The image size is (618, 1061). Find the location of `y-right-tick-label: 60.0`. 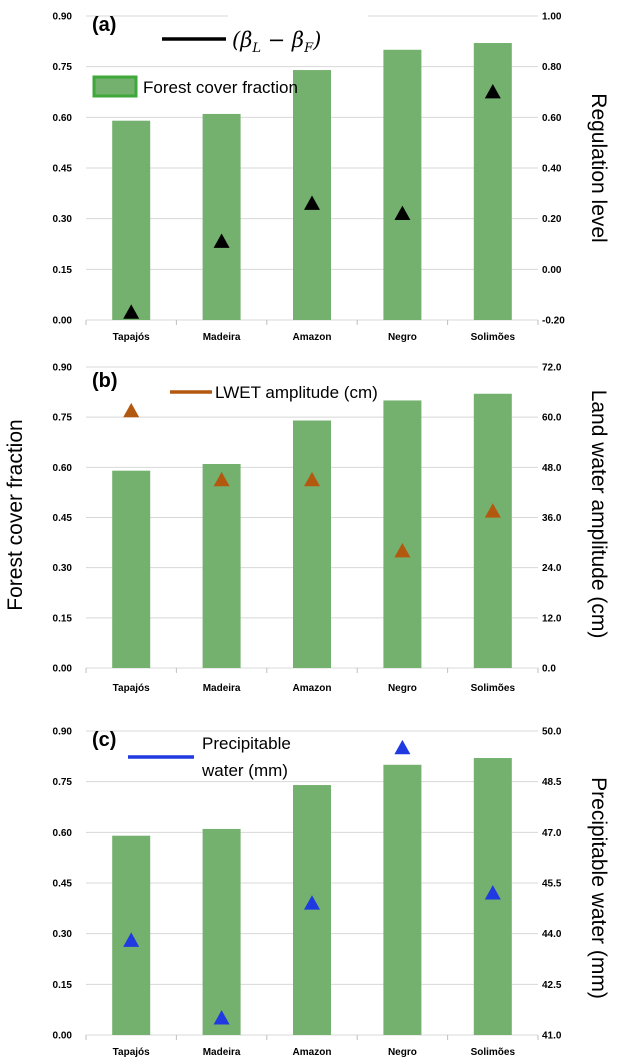

y-right-tick-label: 60.0 is located at coordinates (552, 418).